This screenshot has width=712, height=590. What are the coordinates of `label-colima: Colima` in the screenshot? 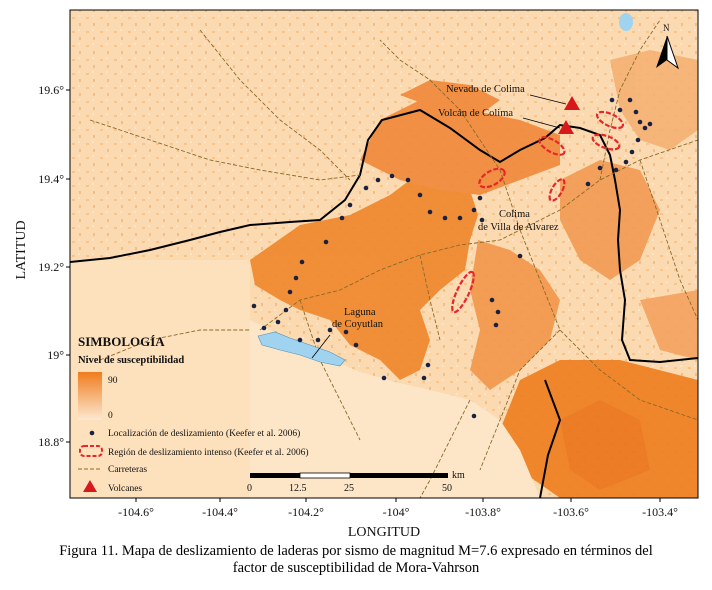 It's located at (514, 214).